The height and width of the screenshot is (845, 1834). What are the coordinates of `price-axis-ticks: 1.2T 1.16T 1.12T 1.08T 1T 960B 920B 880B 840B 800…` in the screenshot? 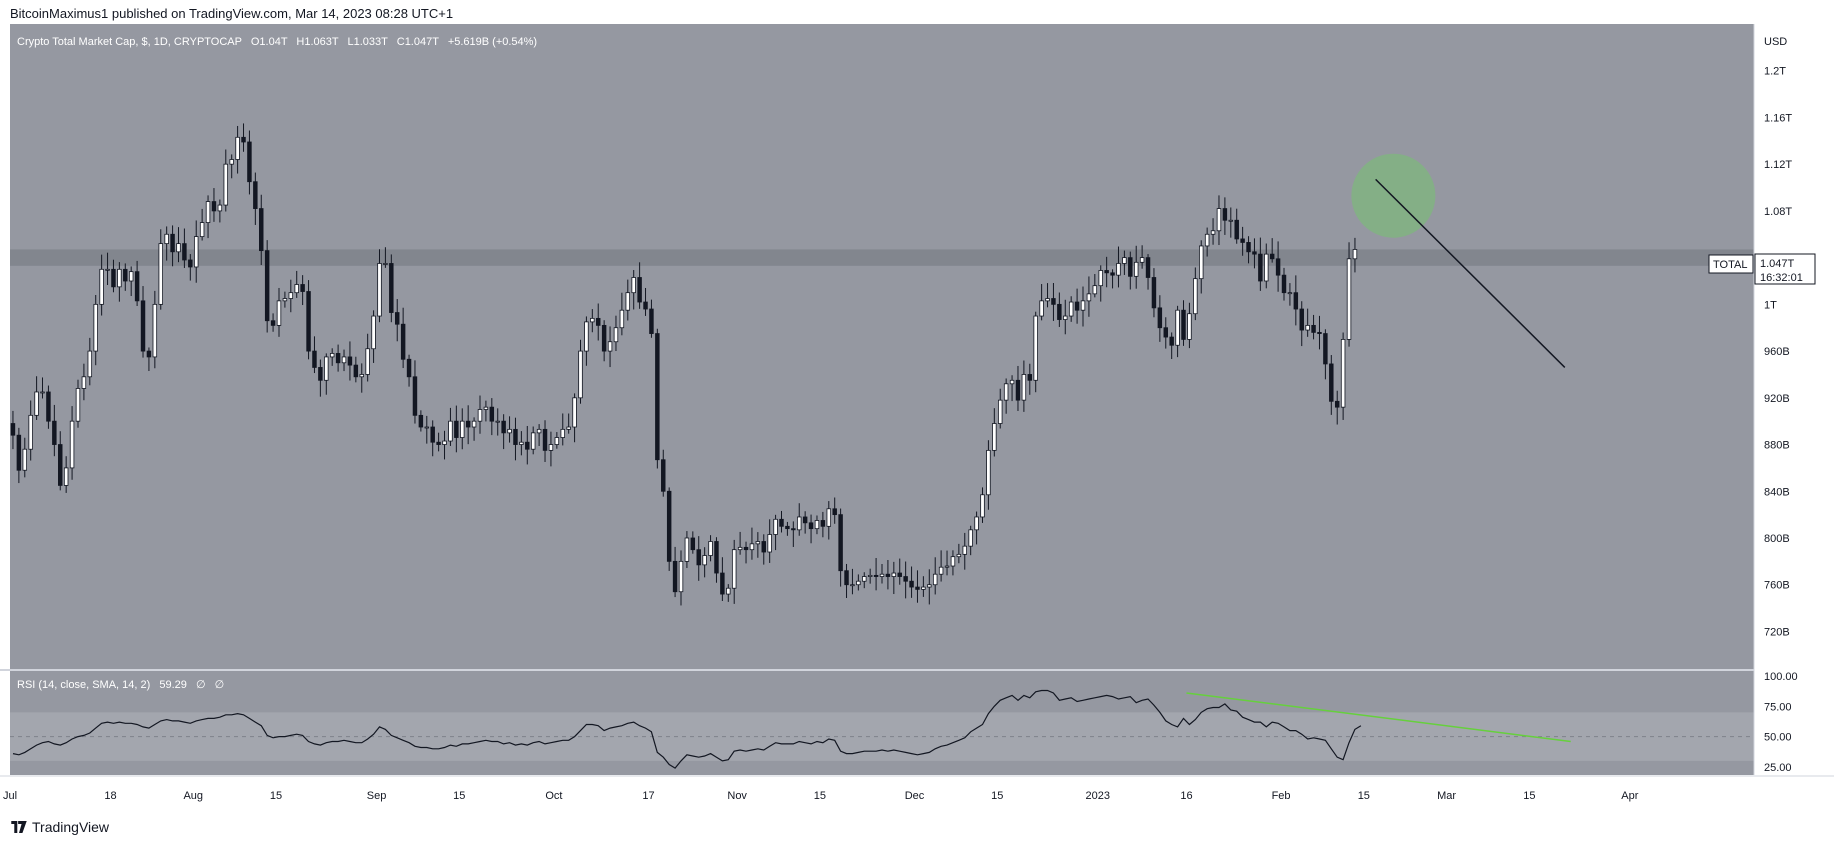 It's located at (1778, 352).